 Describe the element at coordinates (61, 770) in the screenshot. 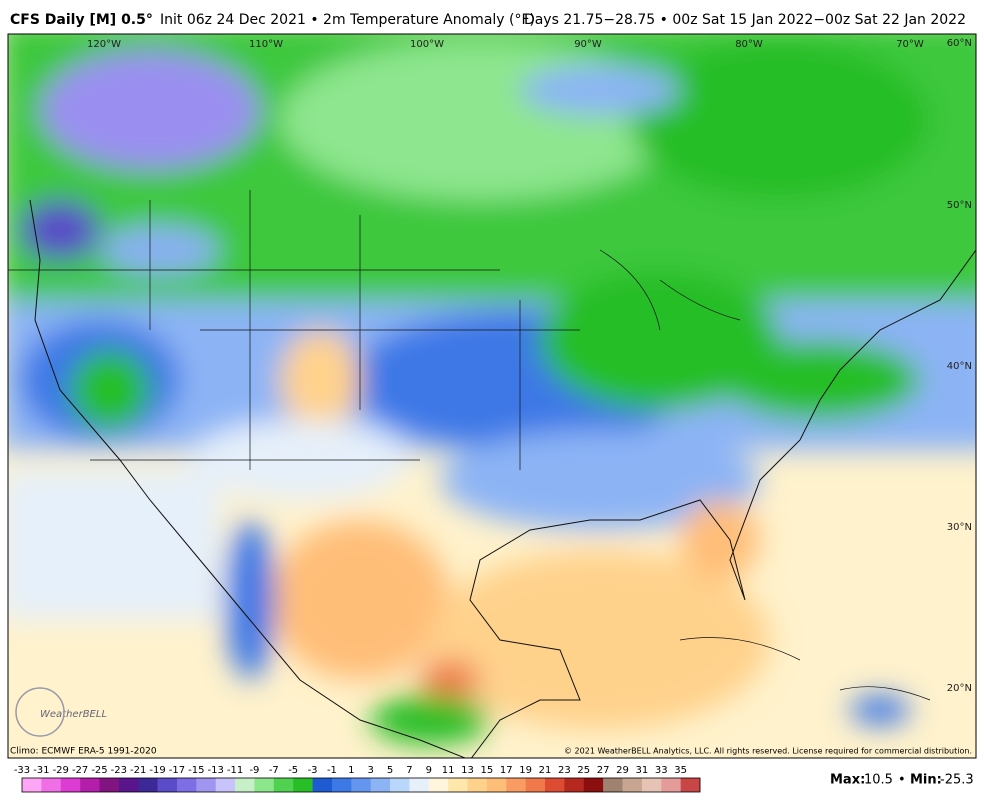

I see `colorbar-label: -29` at that location.